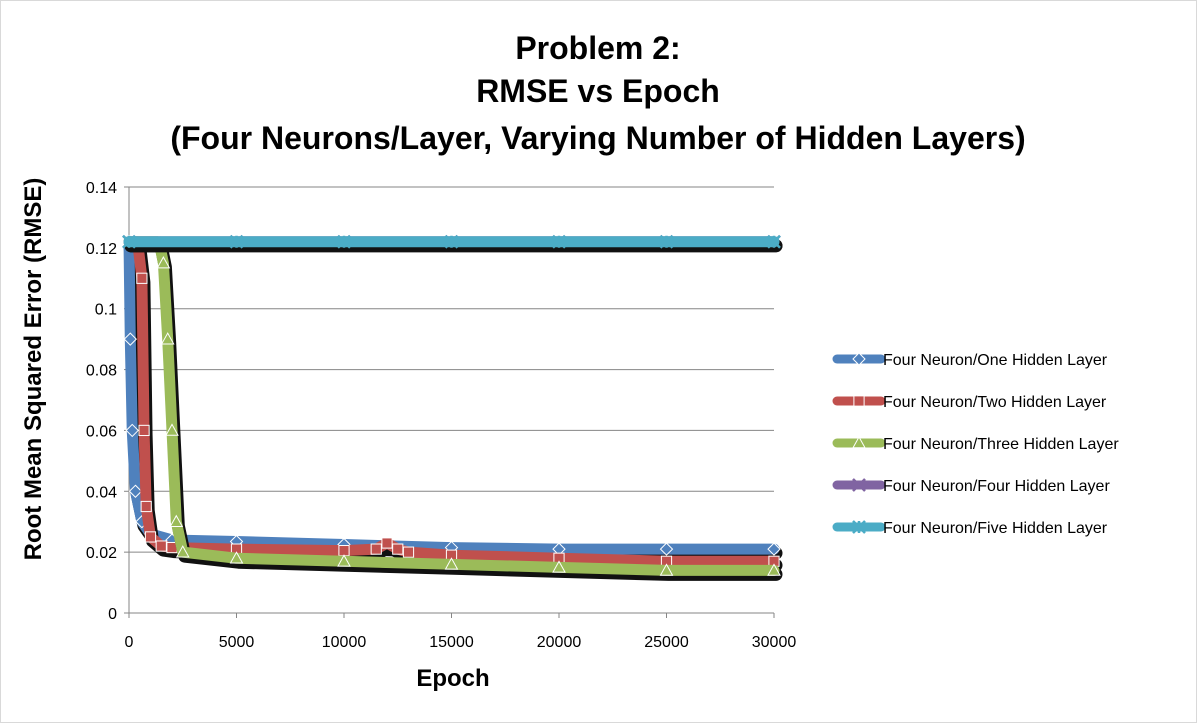 Image resolution: width=1197 pixels, height=724 pixels. Describe the element at coordinates (101, 492) in the screenshot. I see `y-tick-label-2: 0.04` at that location.